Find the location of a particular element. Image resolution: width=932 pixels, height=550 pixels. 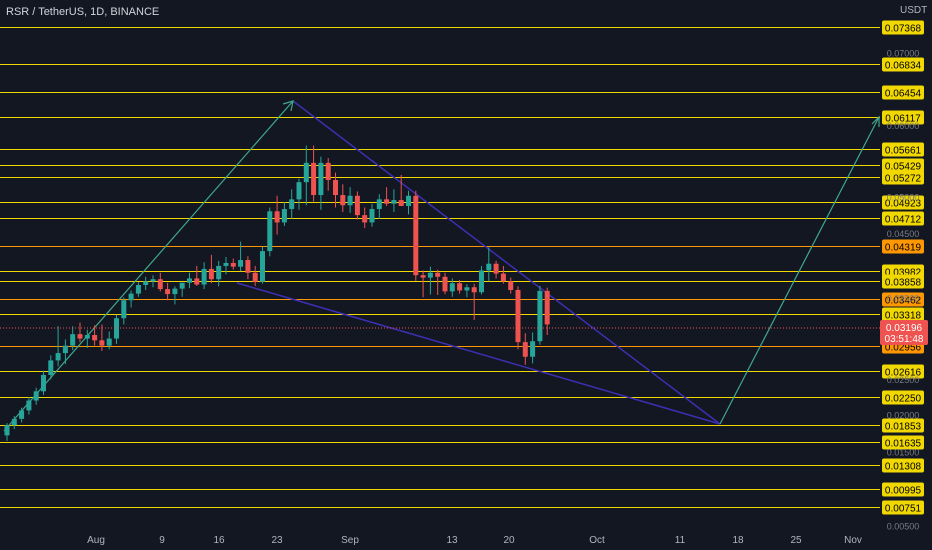

level-label: 0.06117 is located at coordinates (903, 119).